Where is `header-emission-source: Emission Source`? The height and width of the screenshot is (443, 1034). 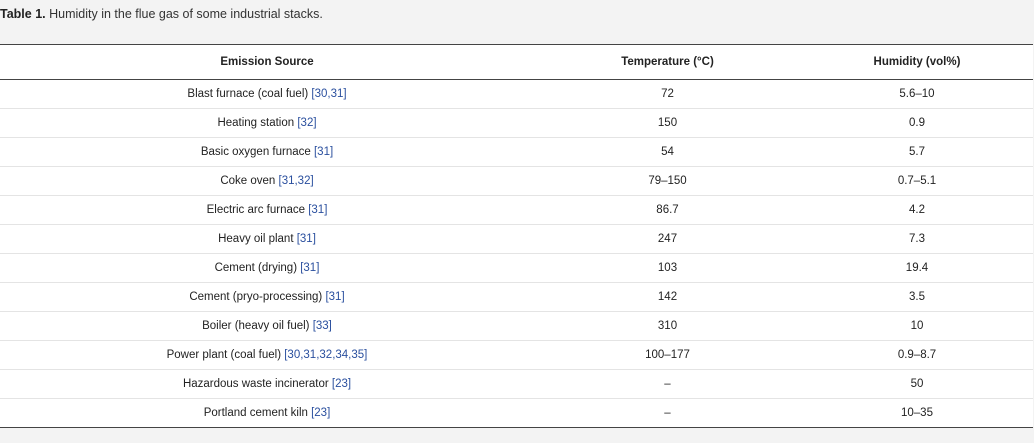
header-emission-source: Emission Source is located at coordinates (267, 62).